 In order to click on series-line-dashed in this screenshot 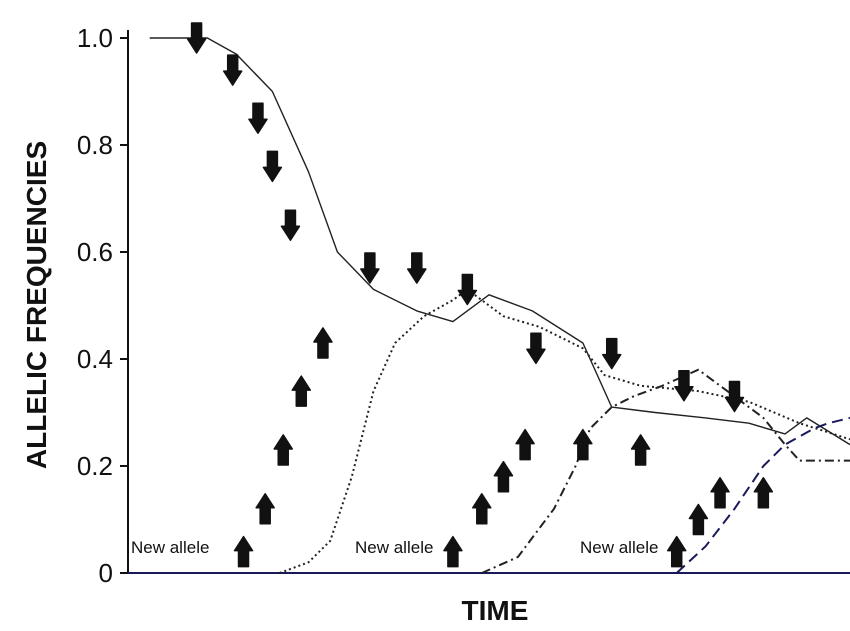, I will do `click(763, 495)`.